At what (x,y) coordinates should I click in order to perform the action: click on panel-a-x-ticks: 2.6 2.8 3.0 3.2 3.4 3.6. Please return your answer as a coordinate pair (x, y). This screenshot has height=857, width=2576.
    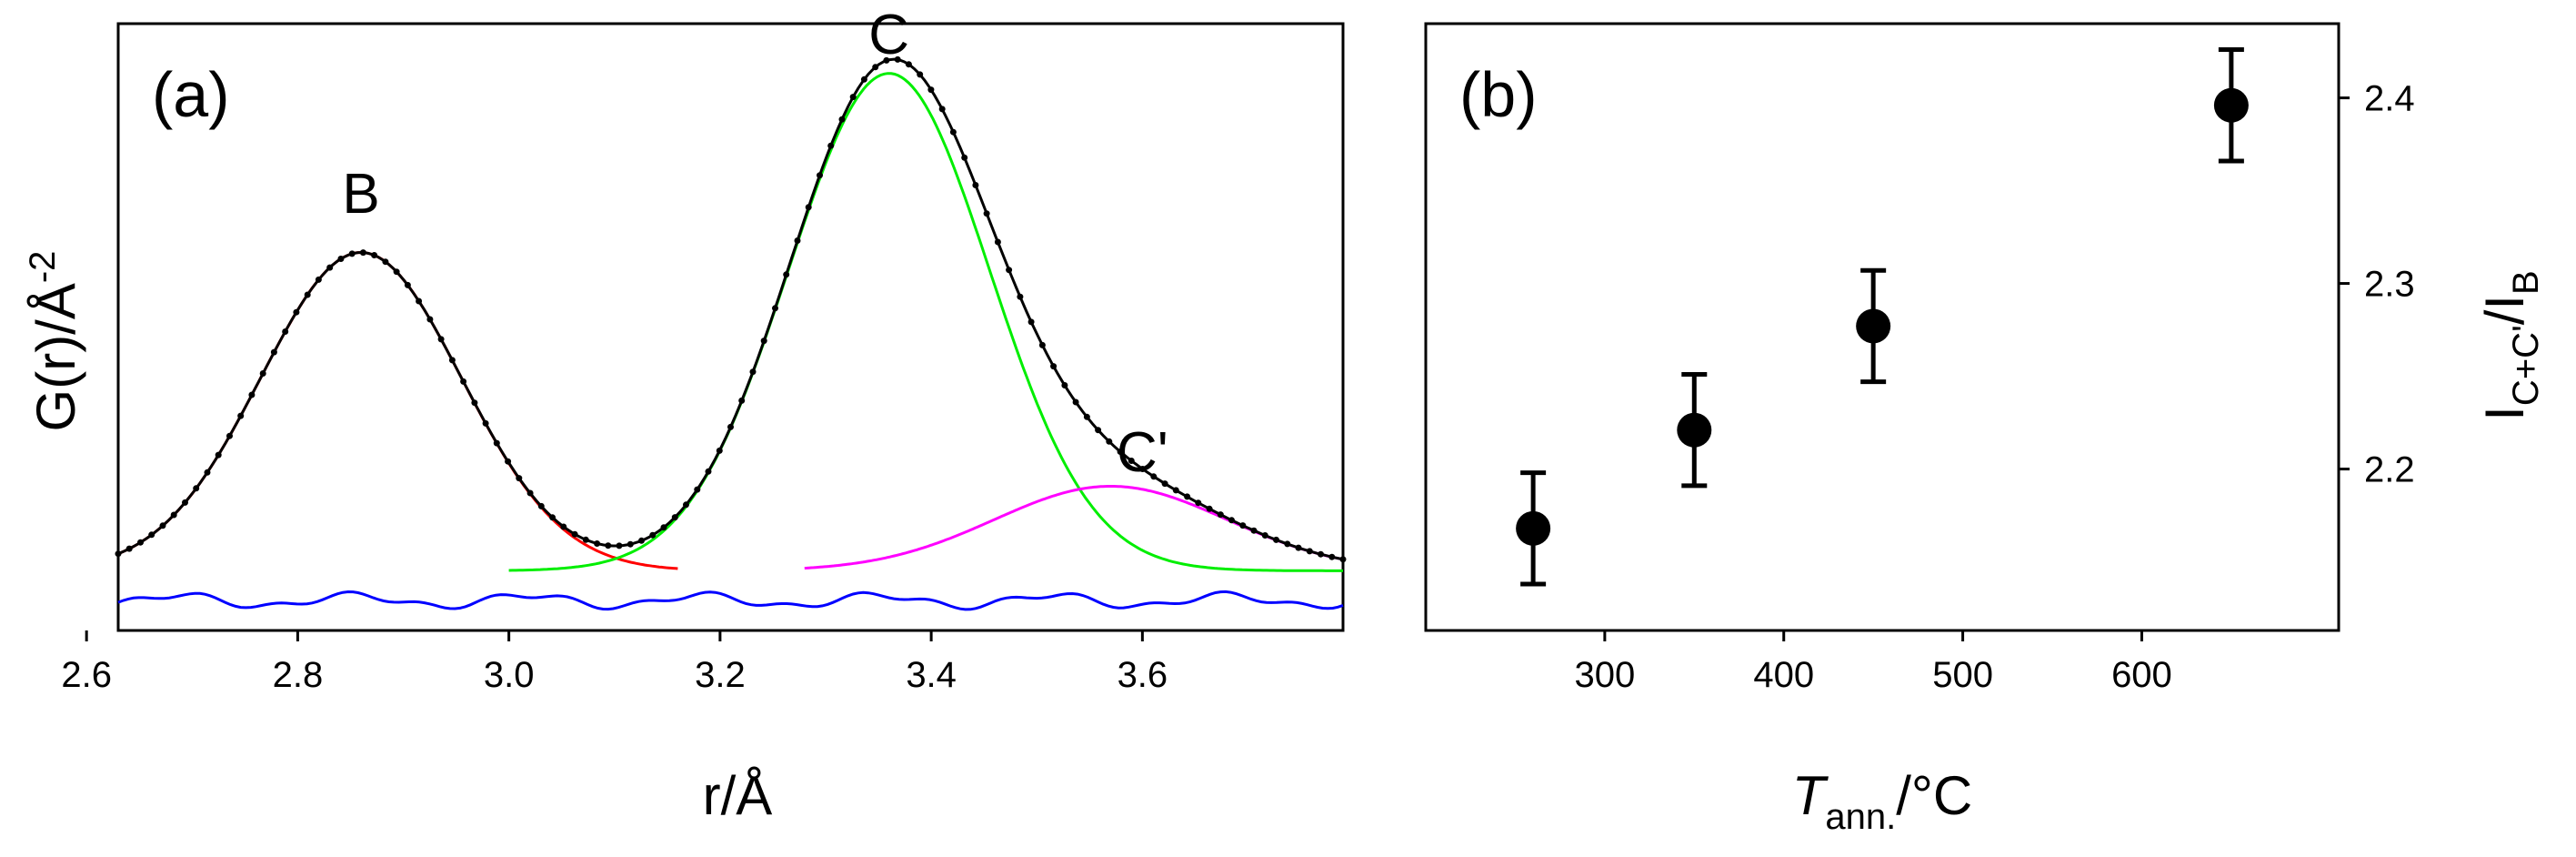
    Looking at the image, I should click on (615, 662).